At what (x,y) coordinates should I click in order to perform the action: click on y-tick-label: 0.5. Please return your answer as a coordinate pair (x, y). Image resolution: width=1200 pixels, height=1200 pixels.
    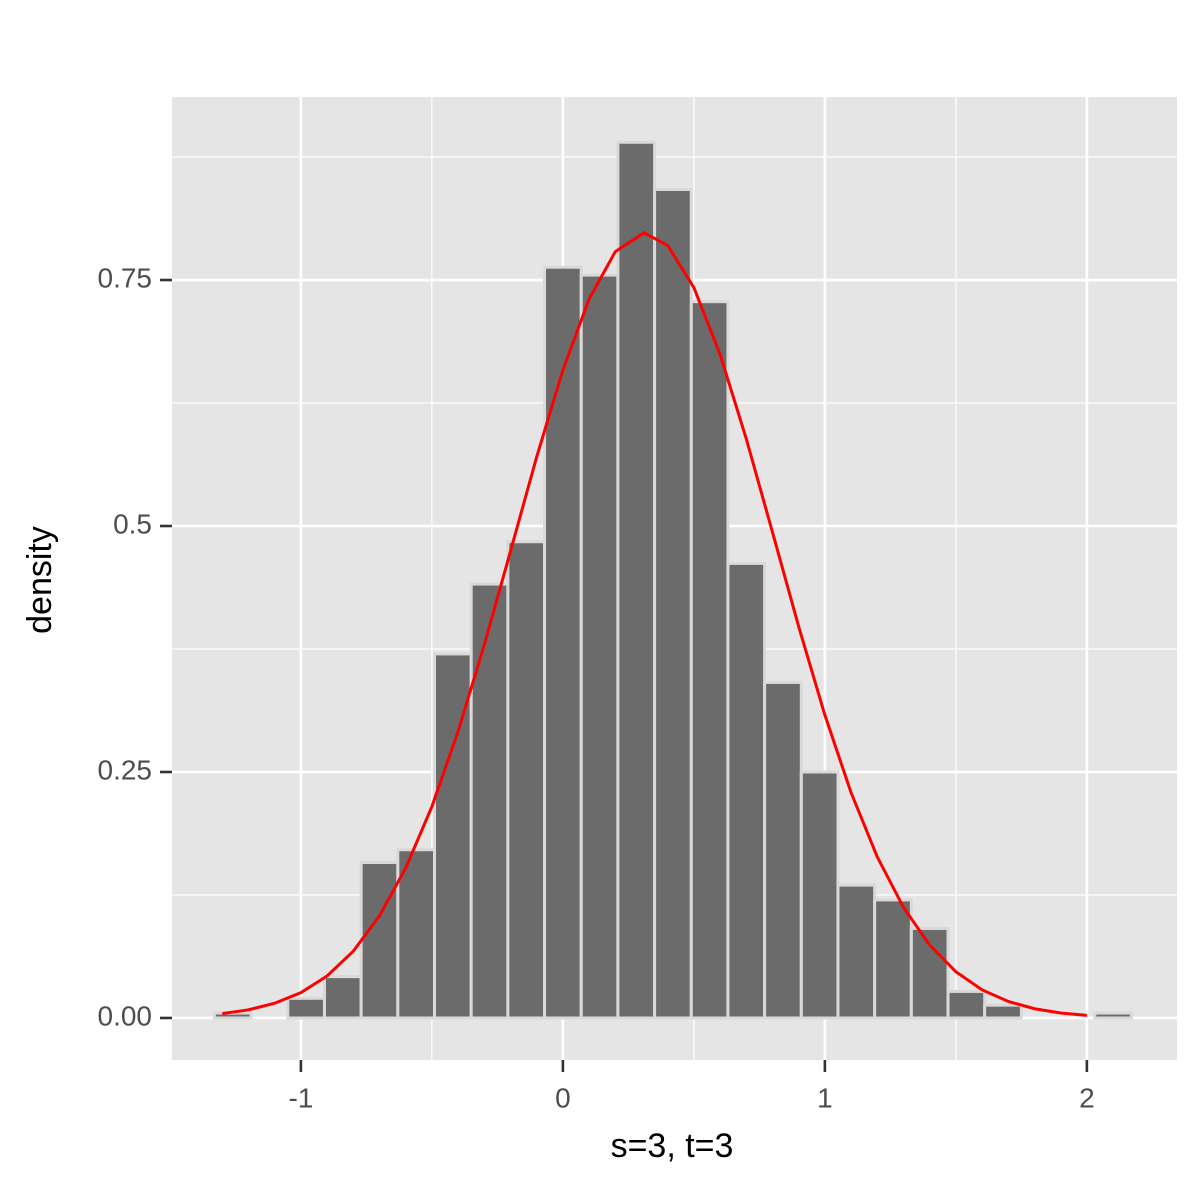
    Looking at the image, I should click on (132, 523).